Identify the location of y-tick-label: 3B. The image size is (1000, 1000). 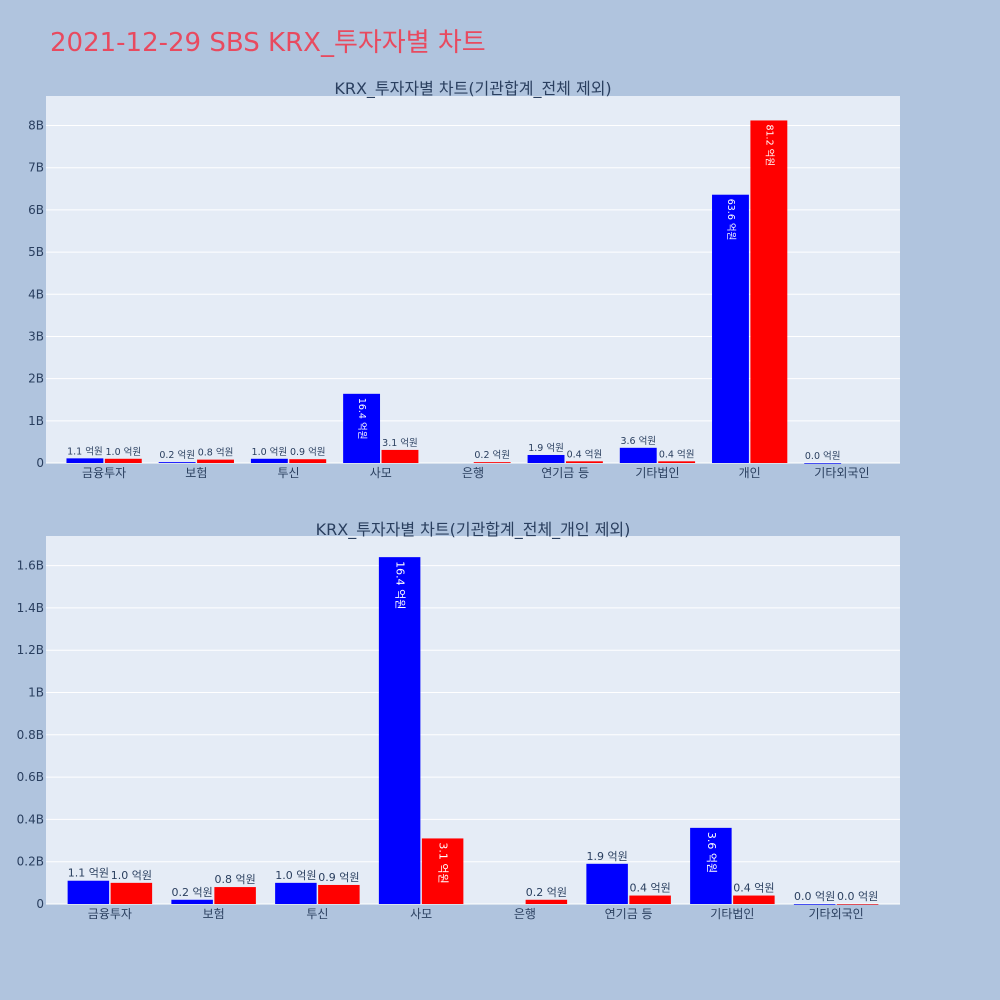
(36, 336).